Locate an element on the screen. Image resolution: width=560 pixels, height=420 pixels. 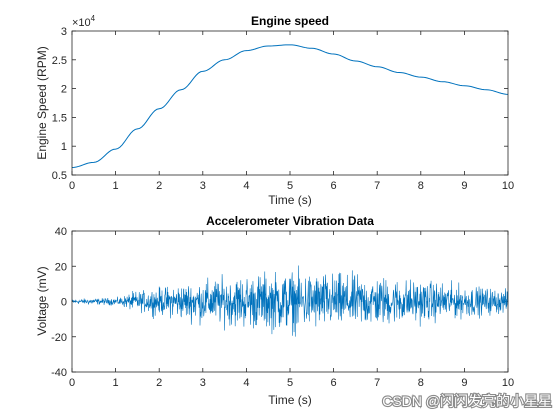
engine-speed-xtick-label: 2 is located at coordinates (159, 186).